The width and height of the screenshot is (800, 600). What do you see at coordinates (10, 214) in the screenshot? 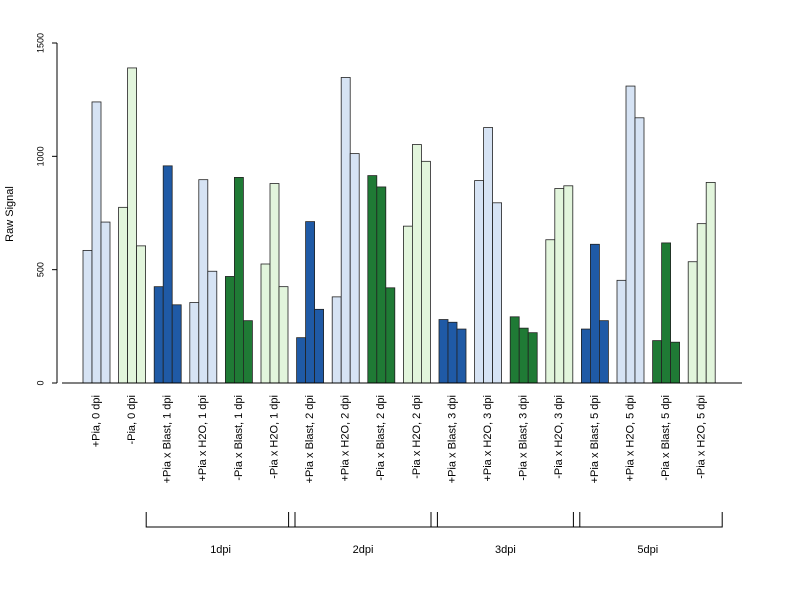
I see `y-axis-title: Raw Signal` at bounding box center [10, 214].